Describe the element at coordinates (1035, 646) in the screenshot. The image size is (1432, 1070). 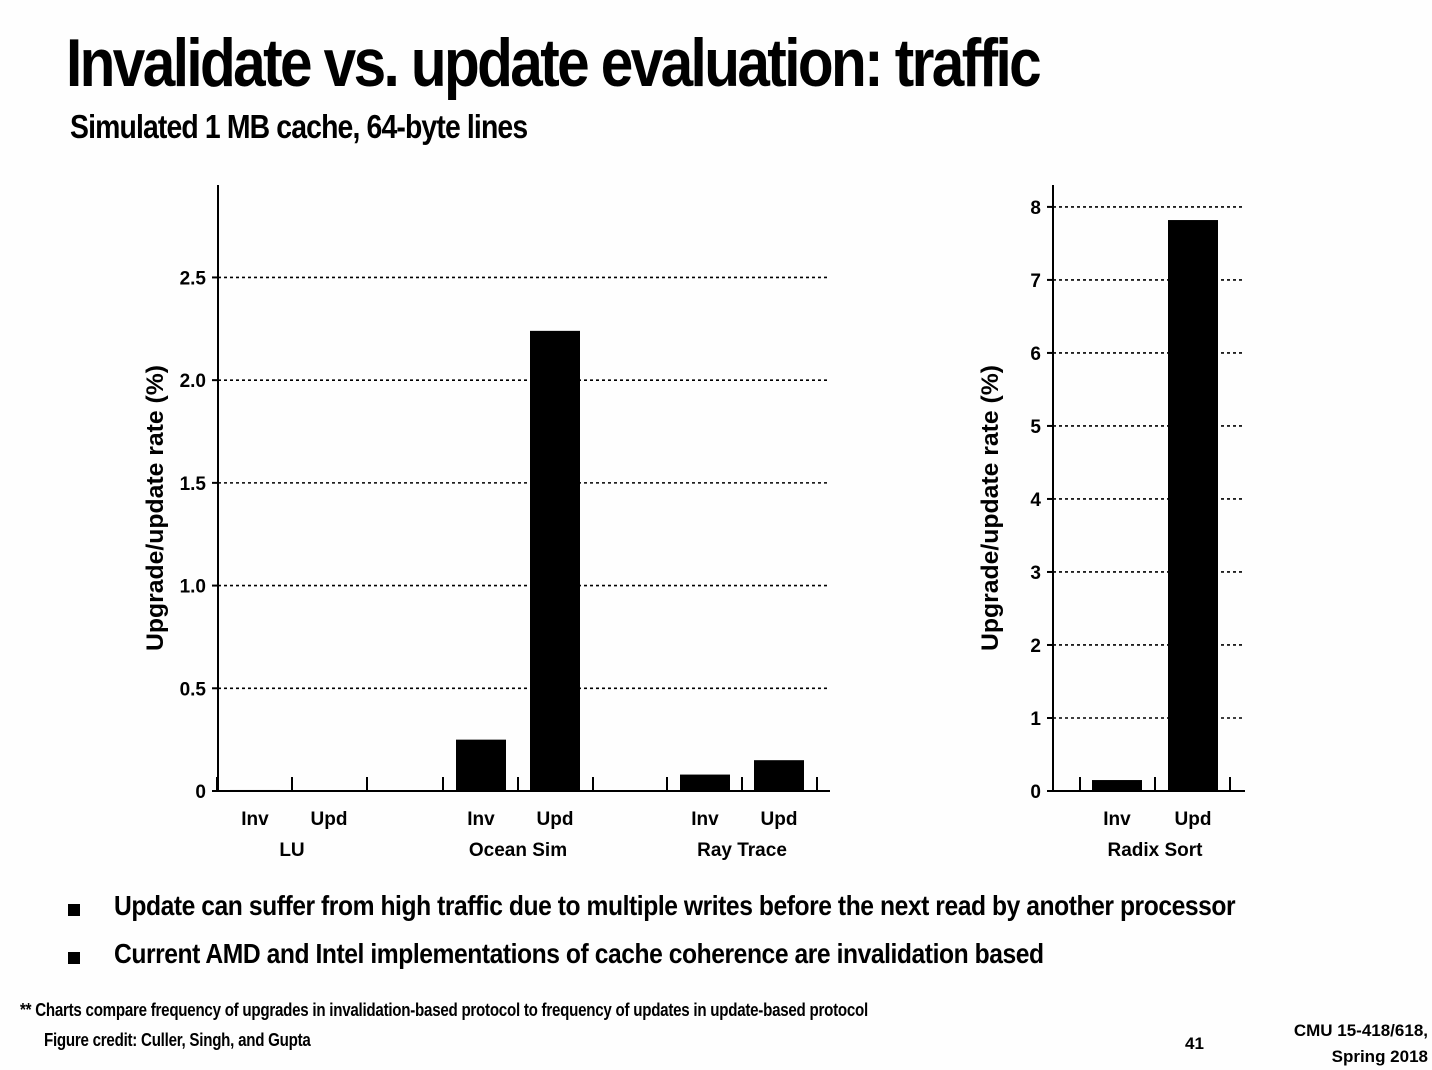
I see `y-tick-label: 2` at that location.